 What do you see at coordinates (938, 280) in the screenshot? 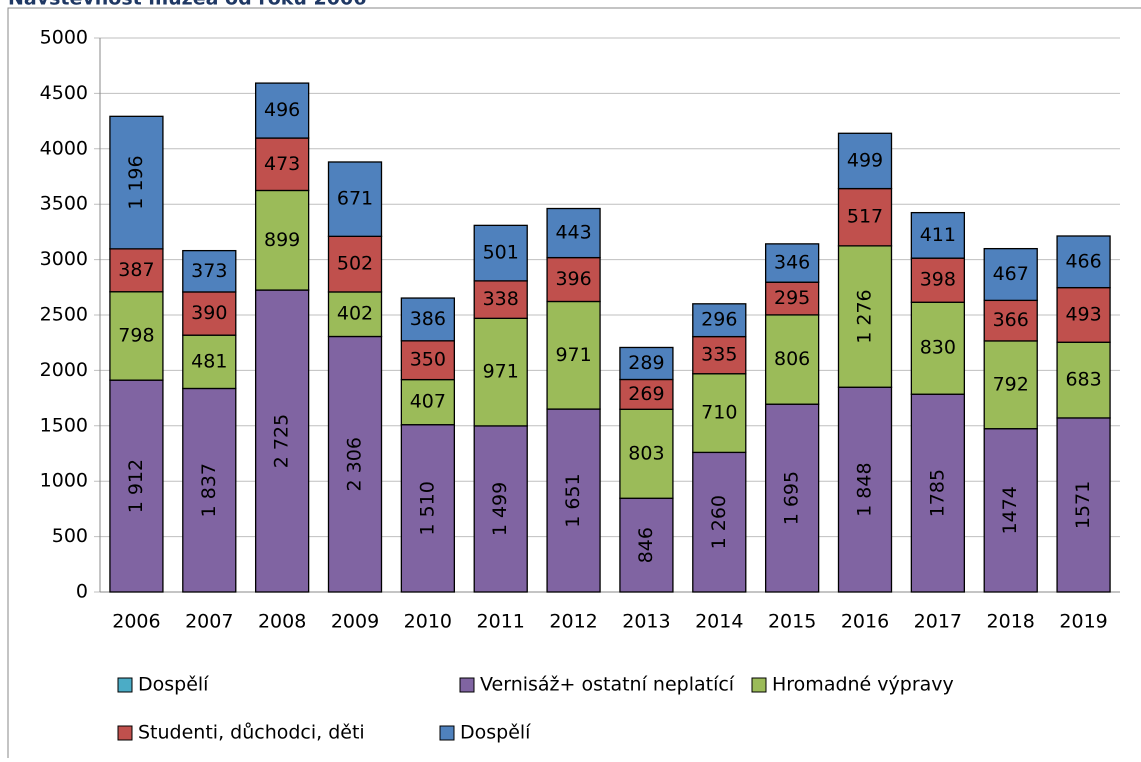
I see `data-label: 398` at bounding box center [938, 280].